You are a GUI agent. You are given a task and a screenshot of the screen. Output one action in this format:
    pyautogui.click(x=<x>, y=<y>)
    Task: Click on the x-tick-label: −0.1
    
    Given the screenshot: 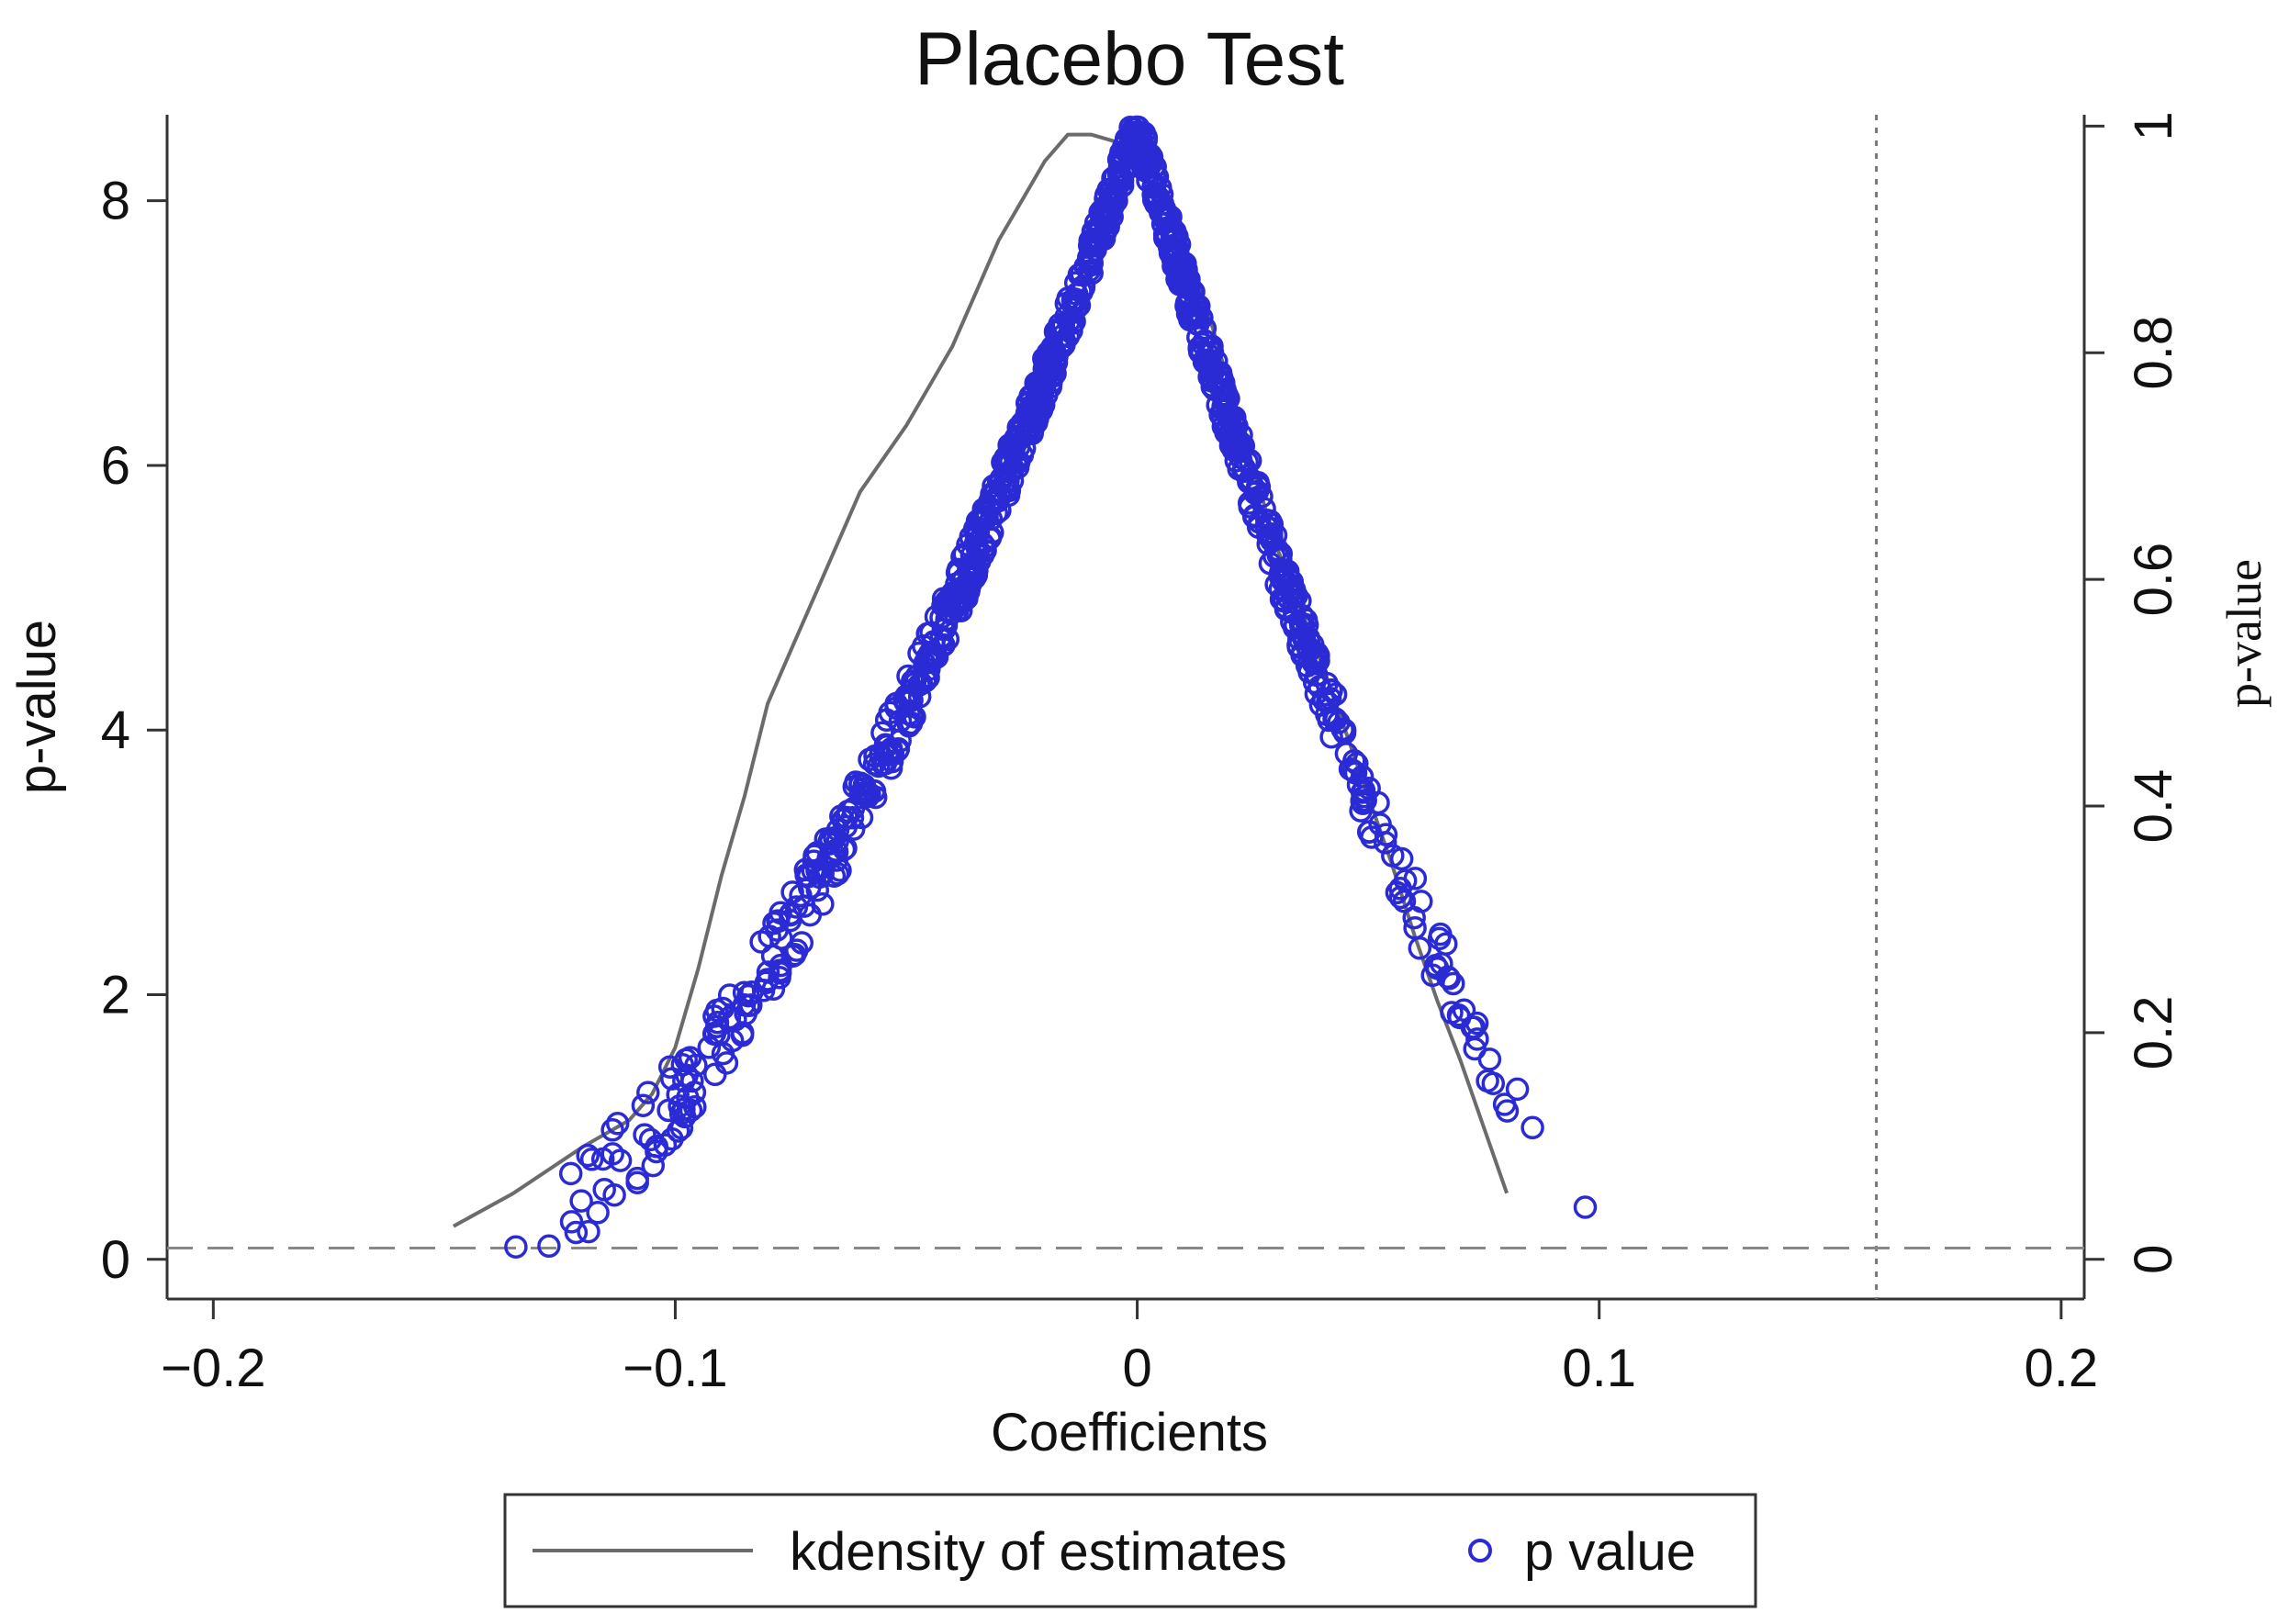 What is the action you would take?
    pyautogui.click(x=675, y=1368)
    